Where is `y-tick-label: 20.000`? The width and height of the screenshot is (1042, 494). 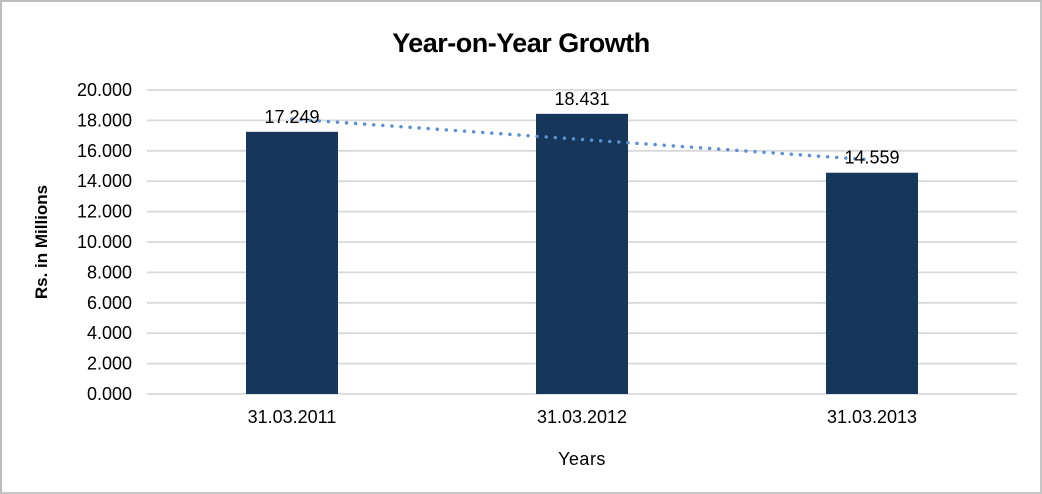 y-tick-label: 20.000 is located at coordinates (104, 90).